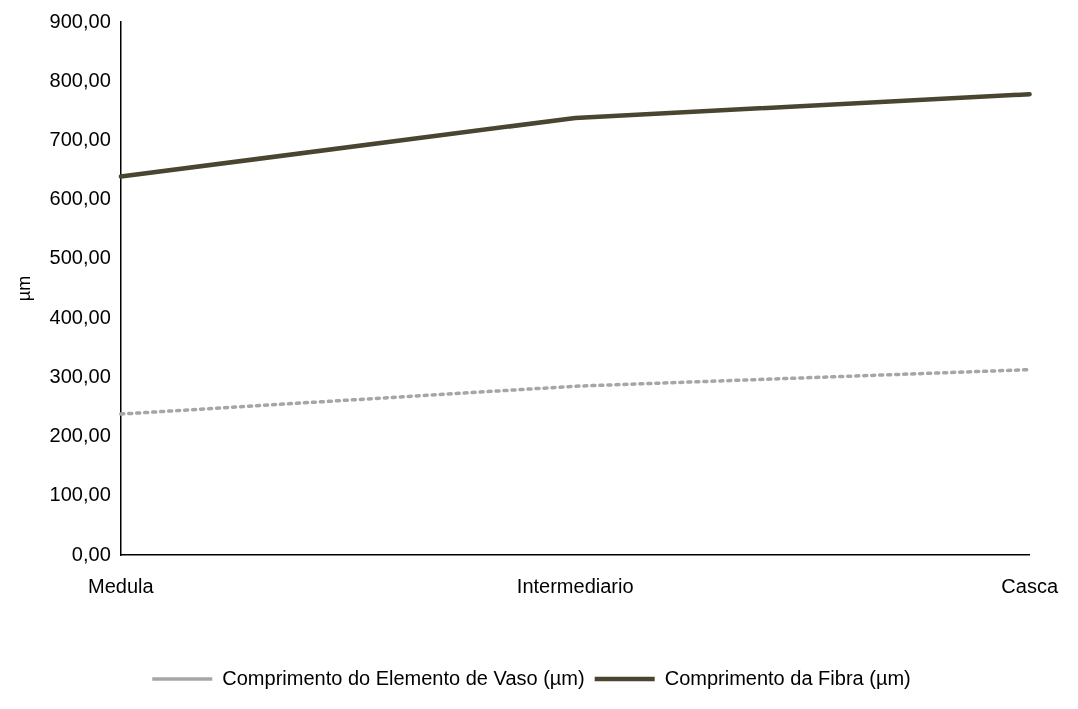 The width and height of the screenshot is (1078, 709). Describe the element at coordinates (80, 198) in the screenshot. I see `y-tick-label: 600,00` at that location.